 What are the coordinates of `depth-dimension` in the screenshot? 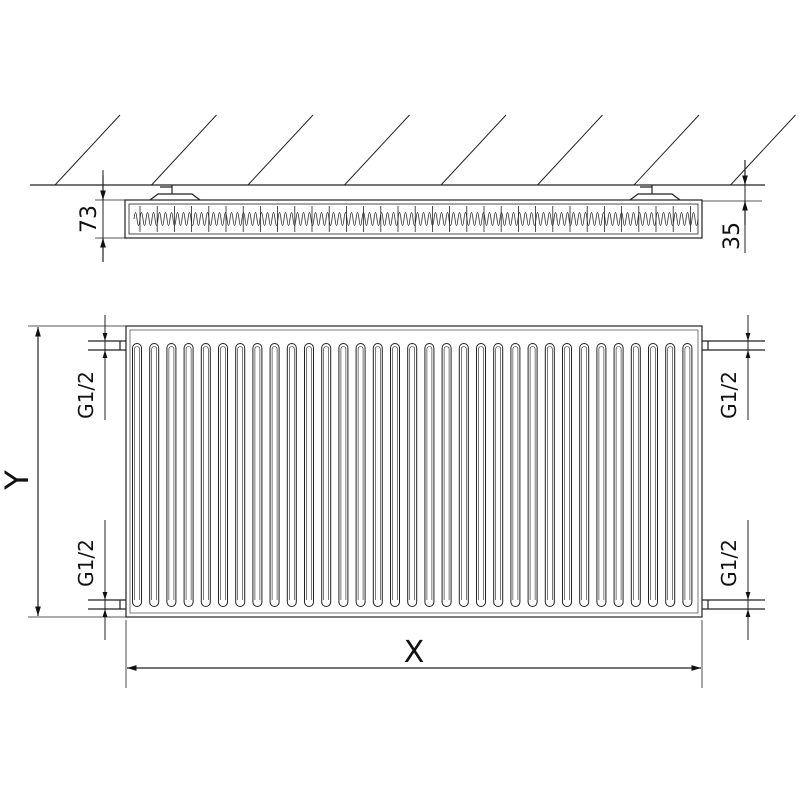 It's located at (110, 216).